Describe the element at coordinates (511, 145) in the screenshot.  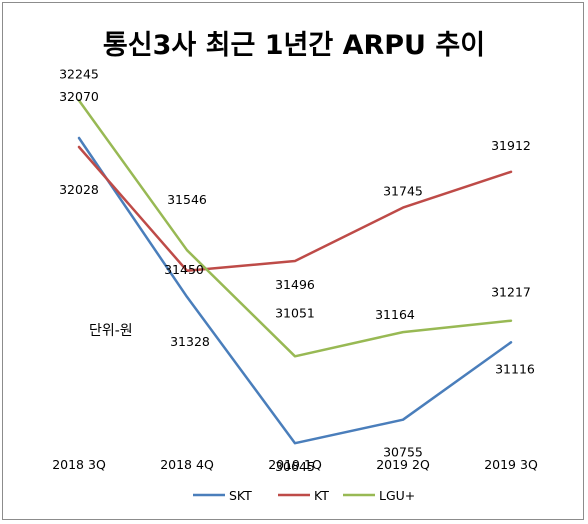
I see `data-label-kt-4: 31912` at that location.